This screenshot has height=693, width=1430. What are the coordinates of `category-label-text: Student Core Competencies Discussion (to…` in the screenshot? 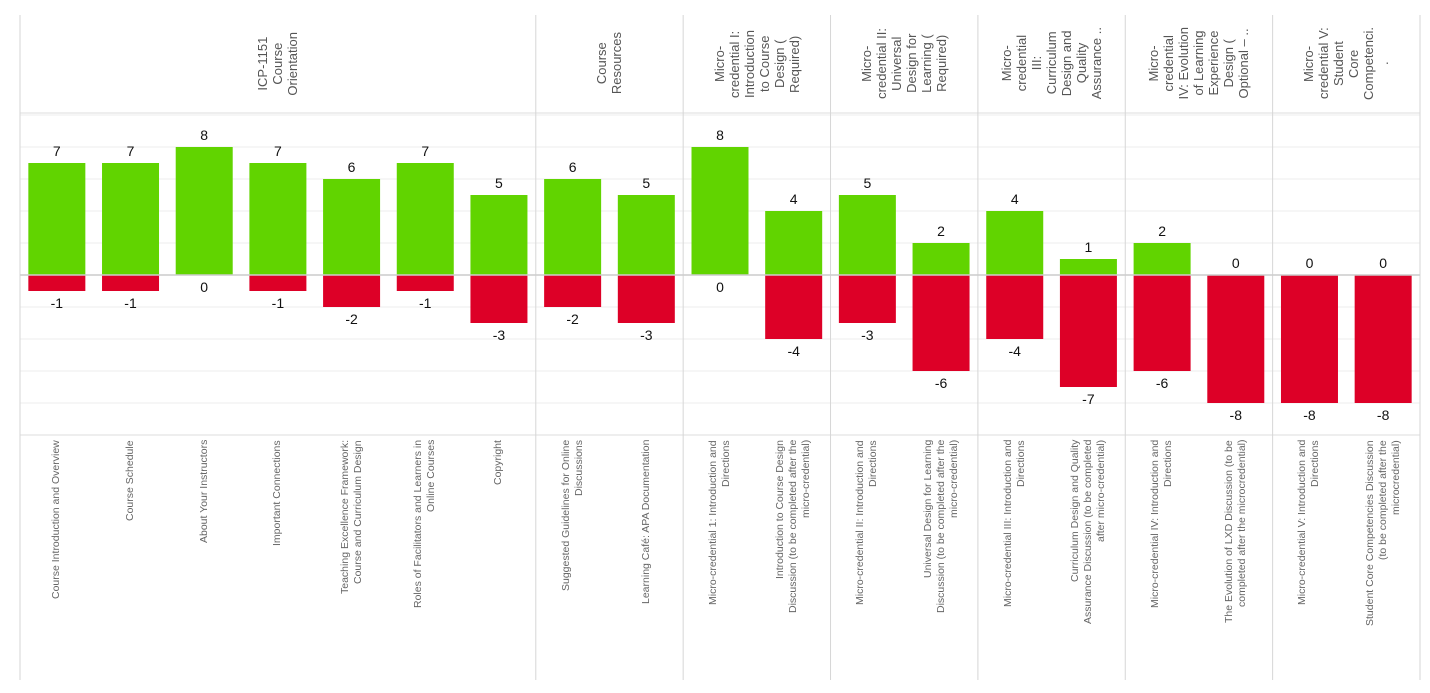 It's located at (1382, 533).